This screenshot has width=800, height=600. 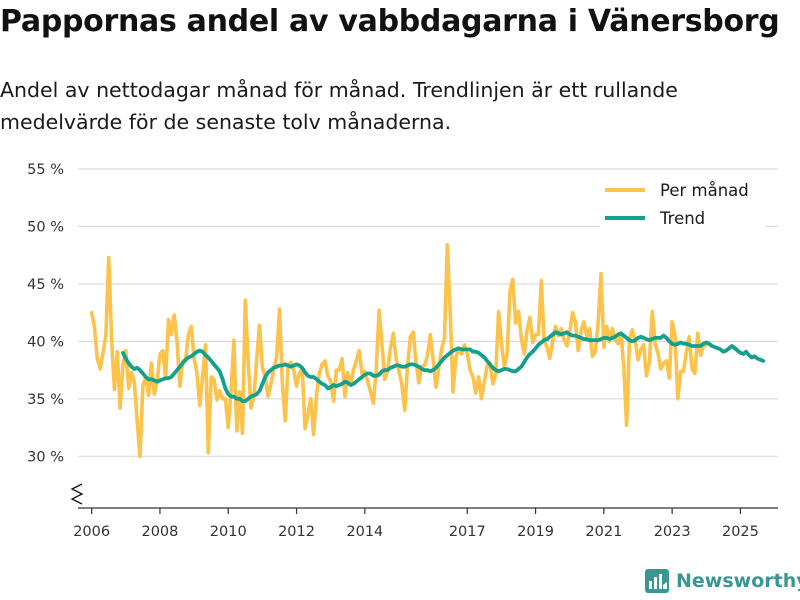 I want to click on y-axis: 30 % 35 % 40 % 45 % 50 % 55 %, so click(x=55, y=333).